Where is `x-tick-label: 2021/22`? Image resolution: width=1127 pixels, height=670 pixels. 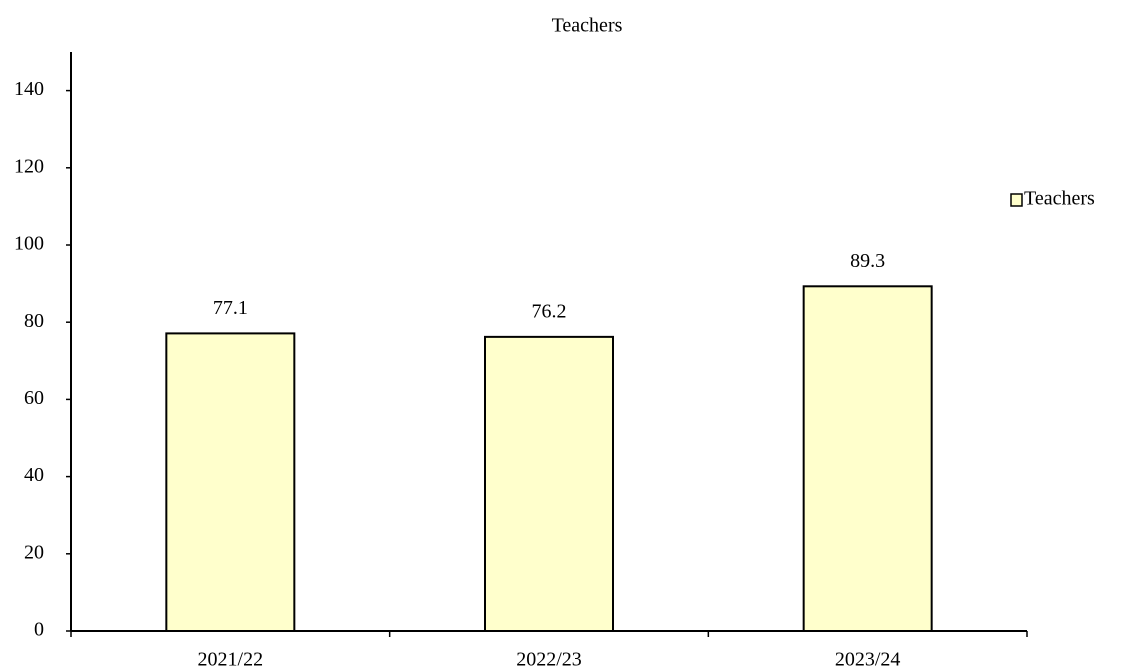
x-tick-label: 2021/22 is located at coordinates (231, 659).